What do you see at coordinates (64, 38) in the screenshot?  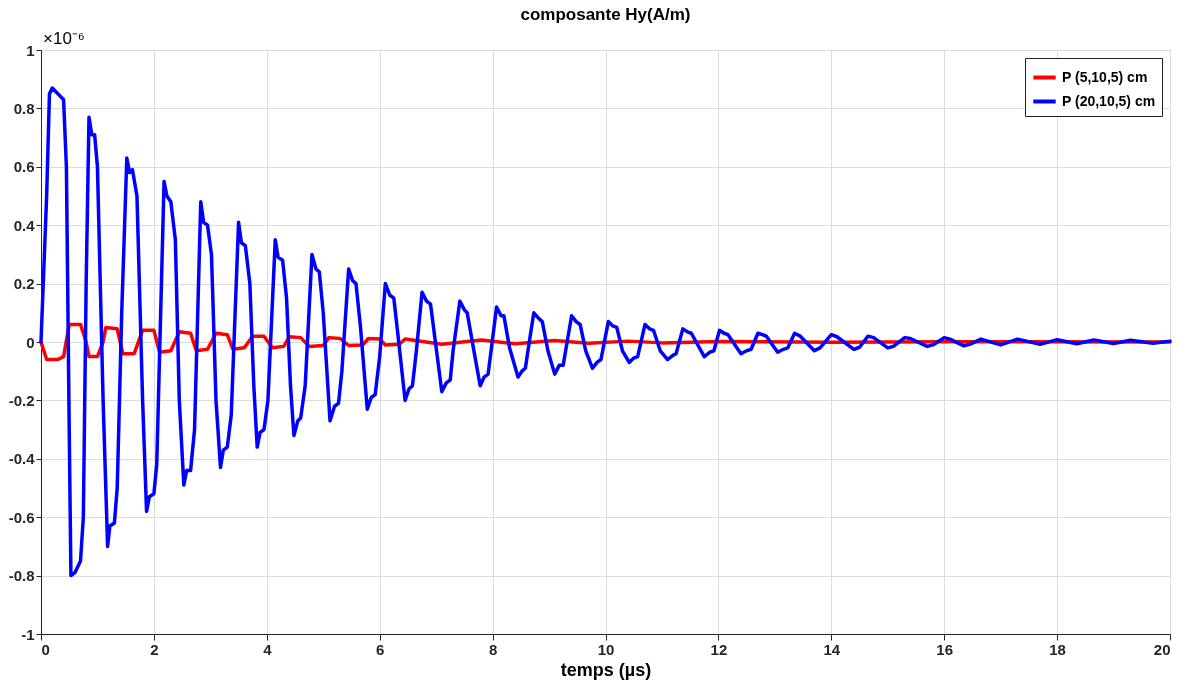 I see `text: ×10⁻⁶` at bounding box center [64, 38].